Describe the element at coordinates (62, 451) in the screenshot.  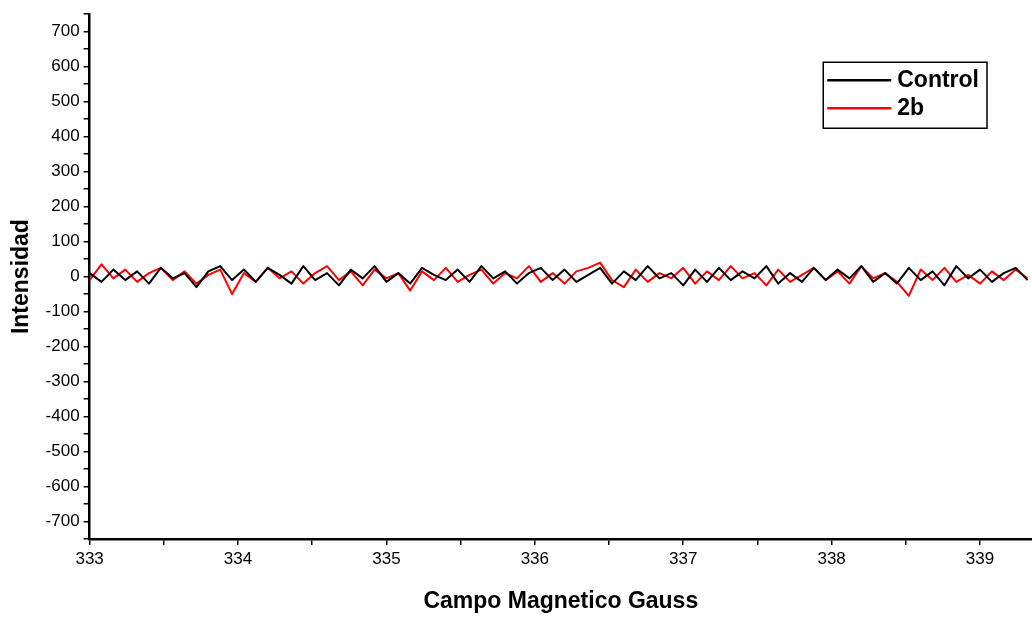
I see `y-tick-label: -500` at that location.